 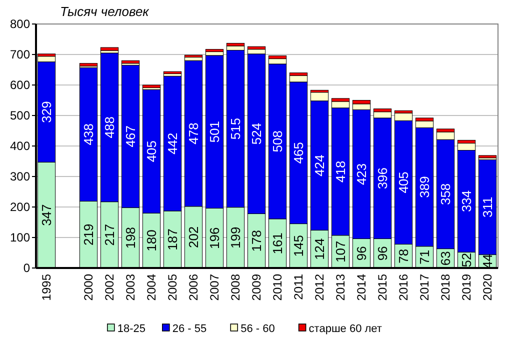 I want to click on x-tick-label: 1995, so click(x=47, y=287).